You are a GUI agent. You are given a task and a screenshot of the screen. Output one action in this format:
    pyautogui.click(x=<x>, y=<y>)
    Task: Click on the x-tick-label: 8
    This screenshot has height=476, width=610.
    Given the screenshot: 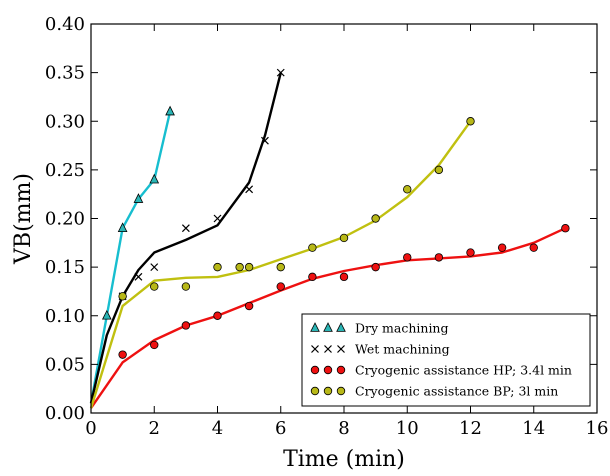 What is the action you would take?
    pyautogui.click(x=343, y=428)
    